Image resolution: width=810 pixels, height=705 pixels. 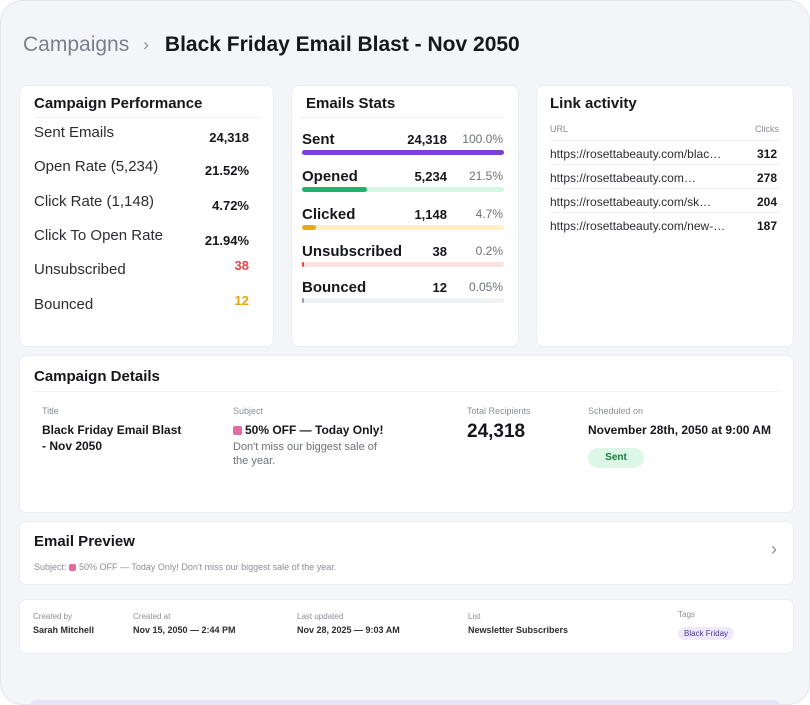 What do you see at coordinates (305, 447) in the screenshot?
I see `detail-subject-sub1: Don't miss our biggest sale of` at bounding box center [305, 447].